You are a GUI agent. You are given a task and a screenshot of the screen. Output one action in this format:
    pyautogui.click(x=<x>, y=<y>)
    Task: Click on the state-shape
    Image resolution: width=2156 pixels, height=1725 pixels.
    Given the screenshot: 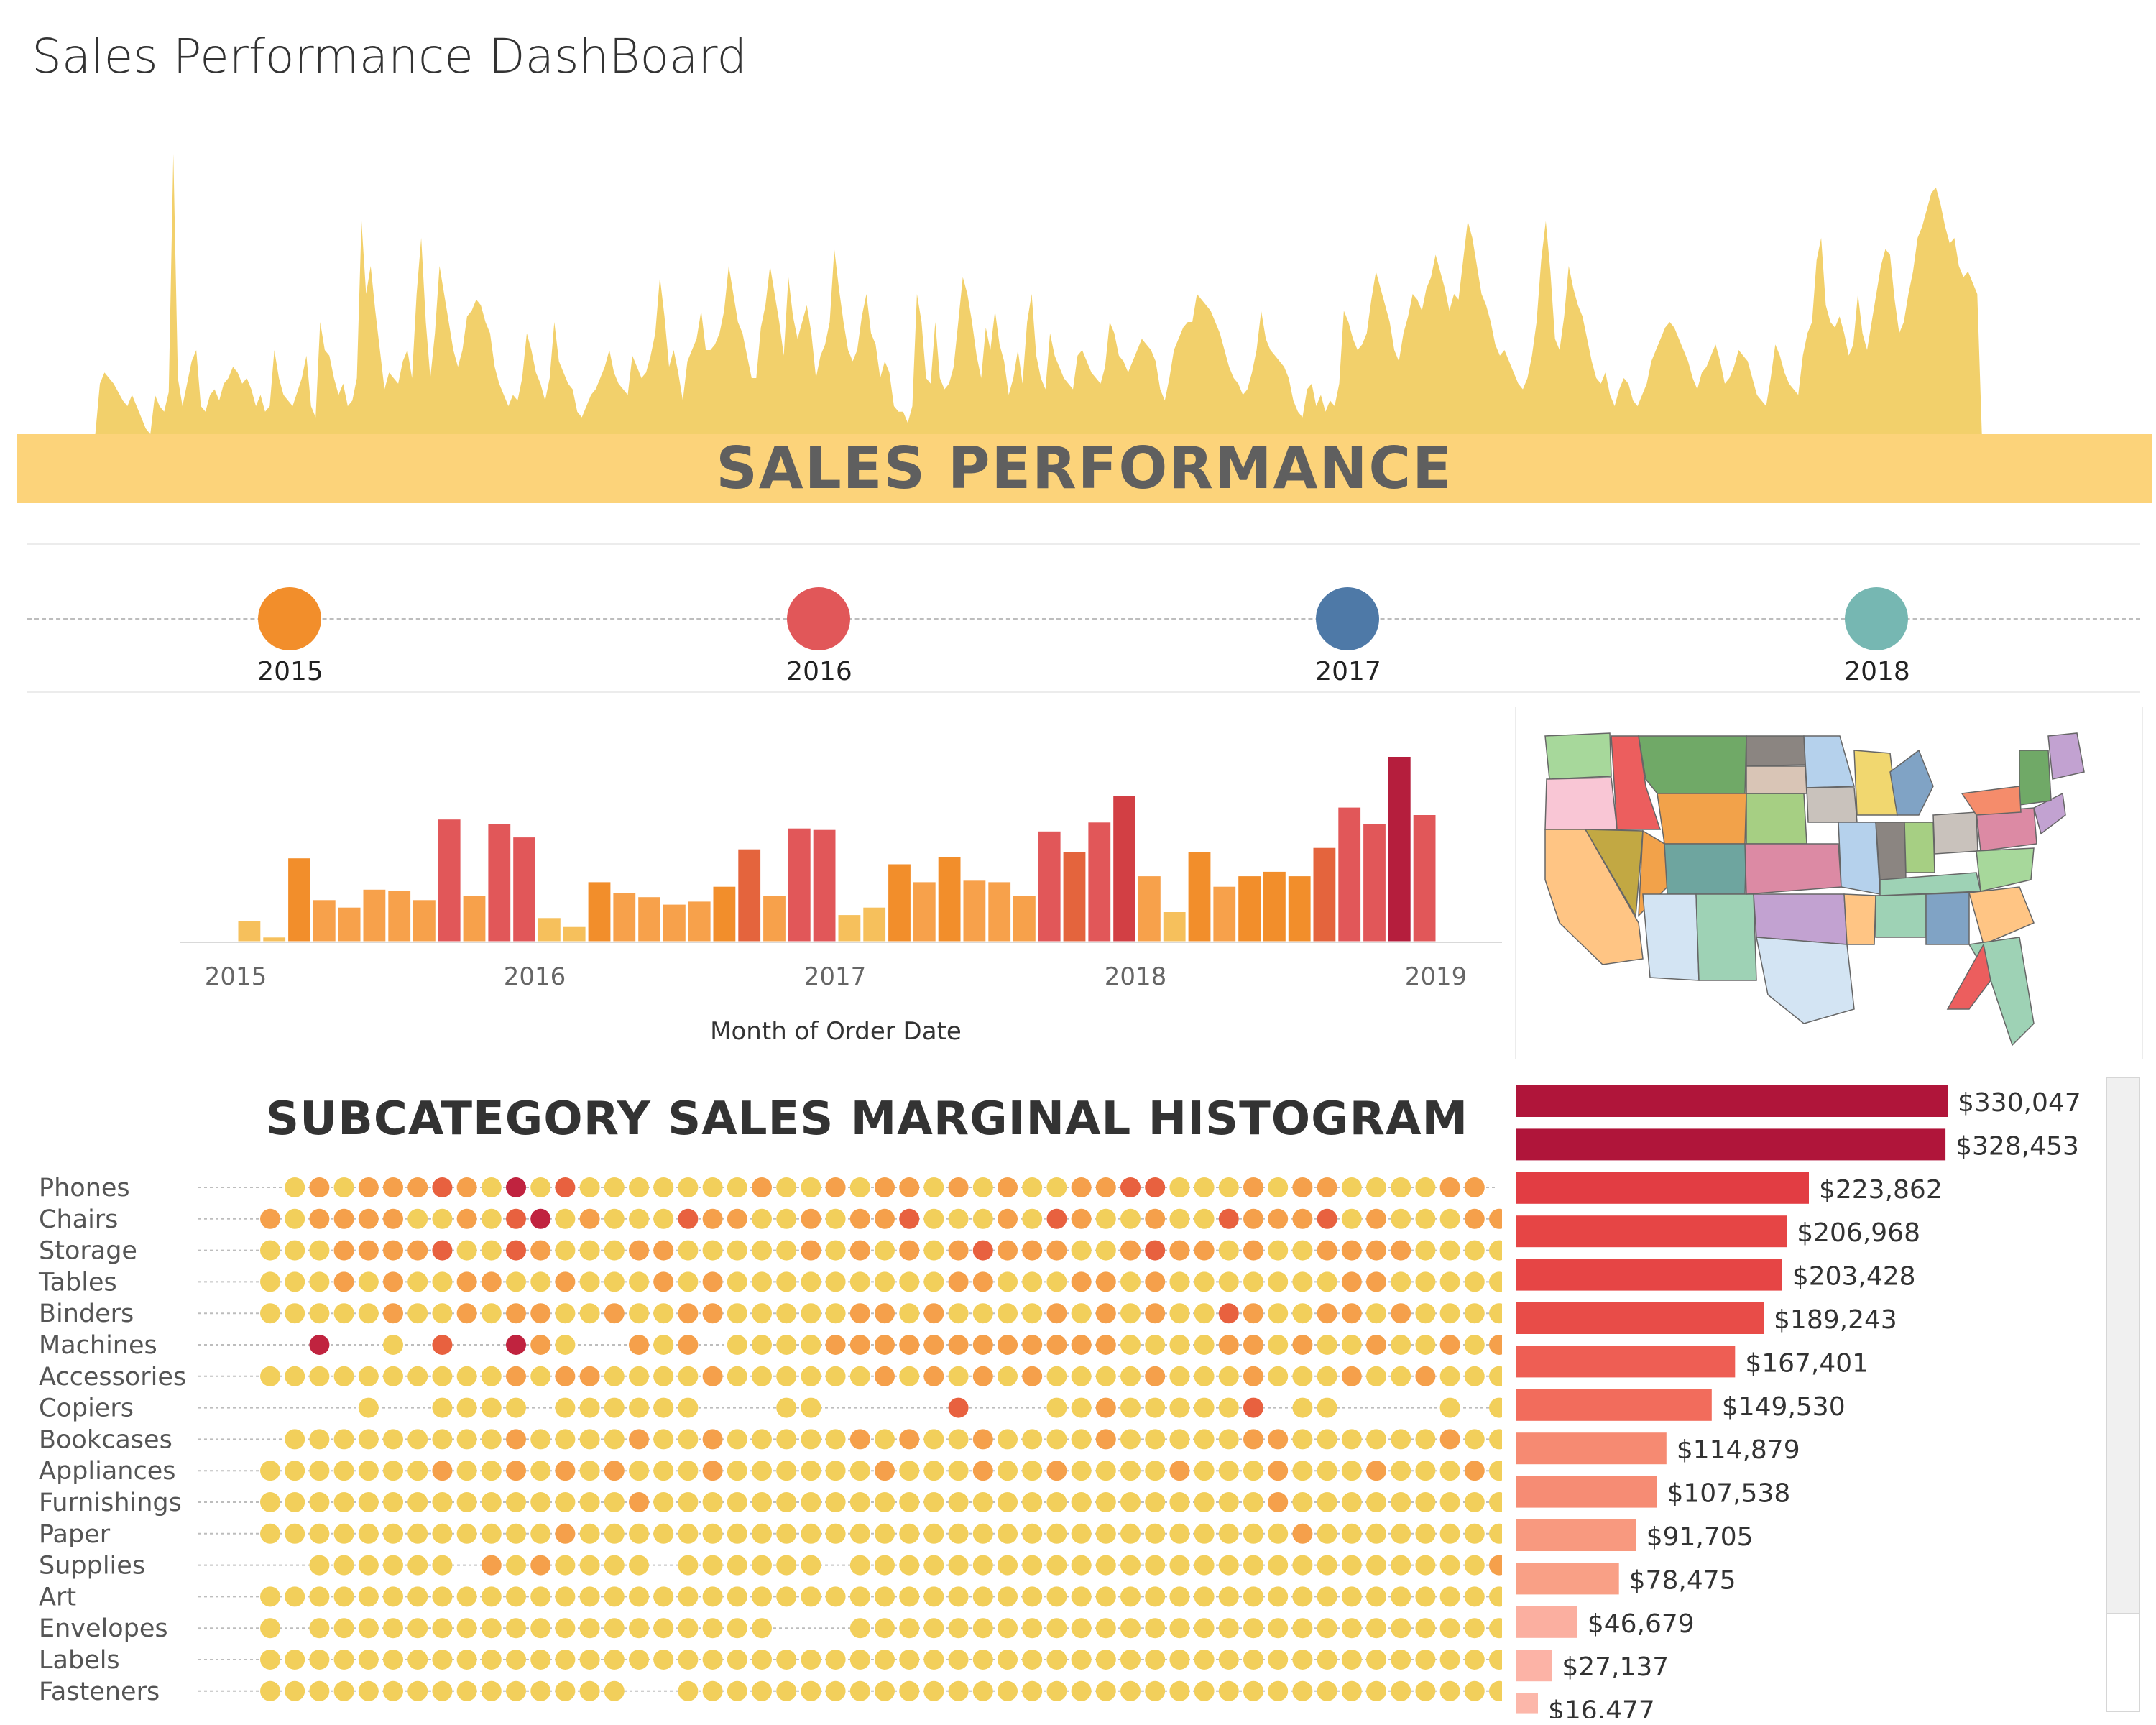 What is the action you would take?
    pyautogui.click(x=1832, y=805)
    